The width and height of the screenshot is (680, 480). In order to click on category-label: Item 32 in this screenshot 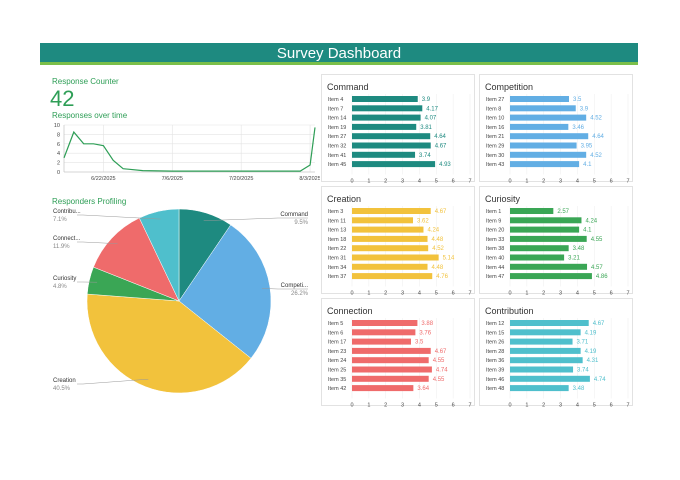, I will do `click(337, 147)`.